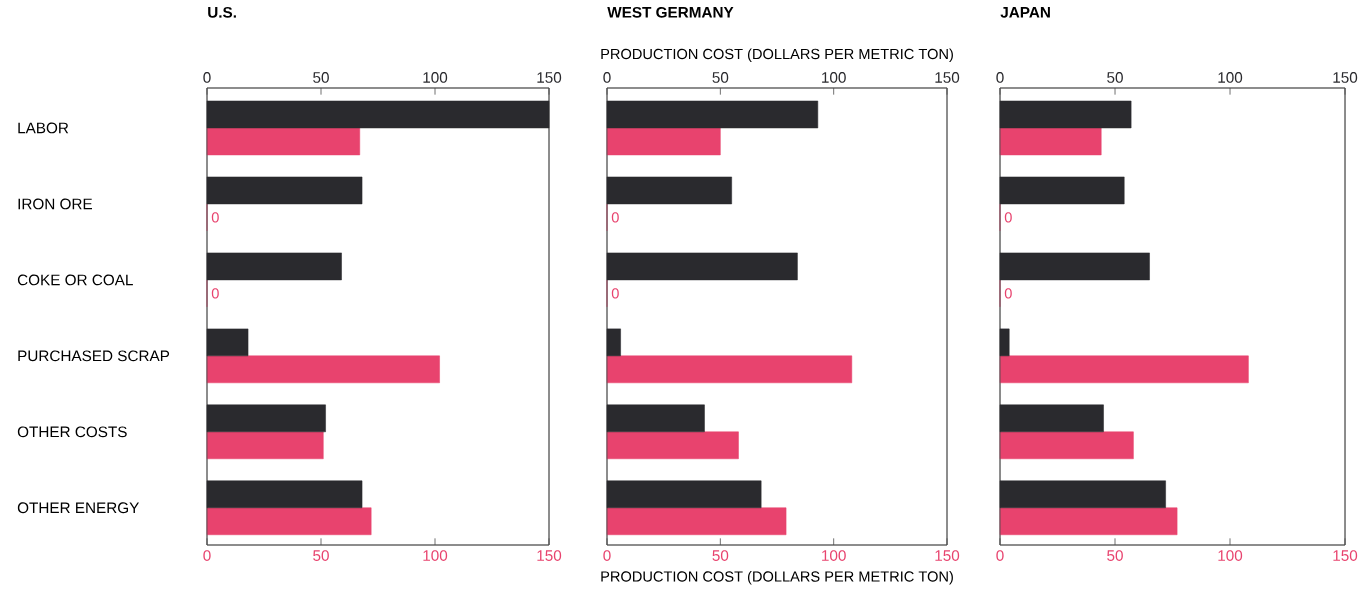  What do you see at coordinates (75, 280) in the screenshot?
I see `y-tick-label: COKE OR COAL` at bounding box center [75, 280].